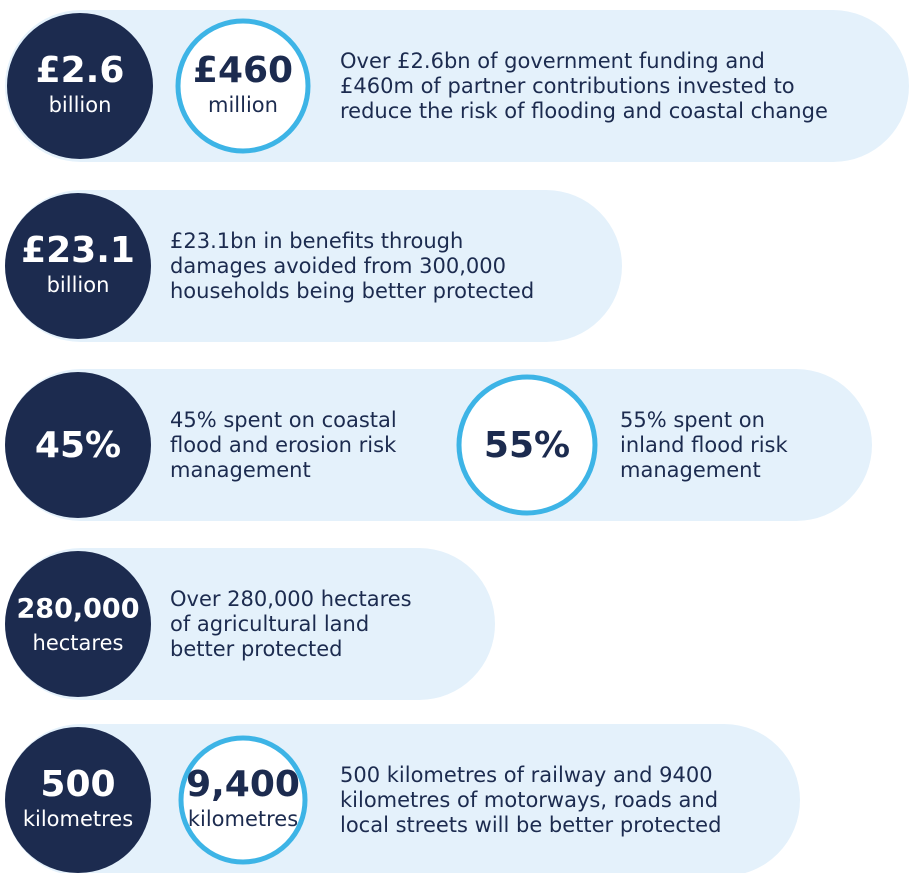 The image size is (909, 873). Describe the element at coordinates (352, 291) in the screenshot. I see `description-line: households being better protected` at that location.